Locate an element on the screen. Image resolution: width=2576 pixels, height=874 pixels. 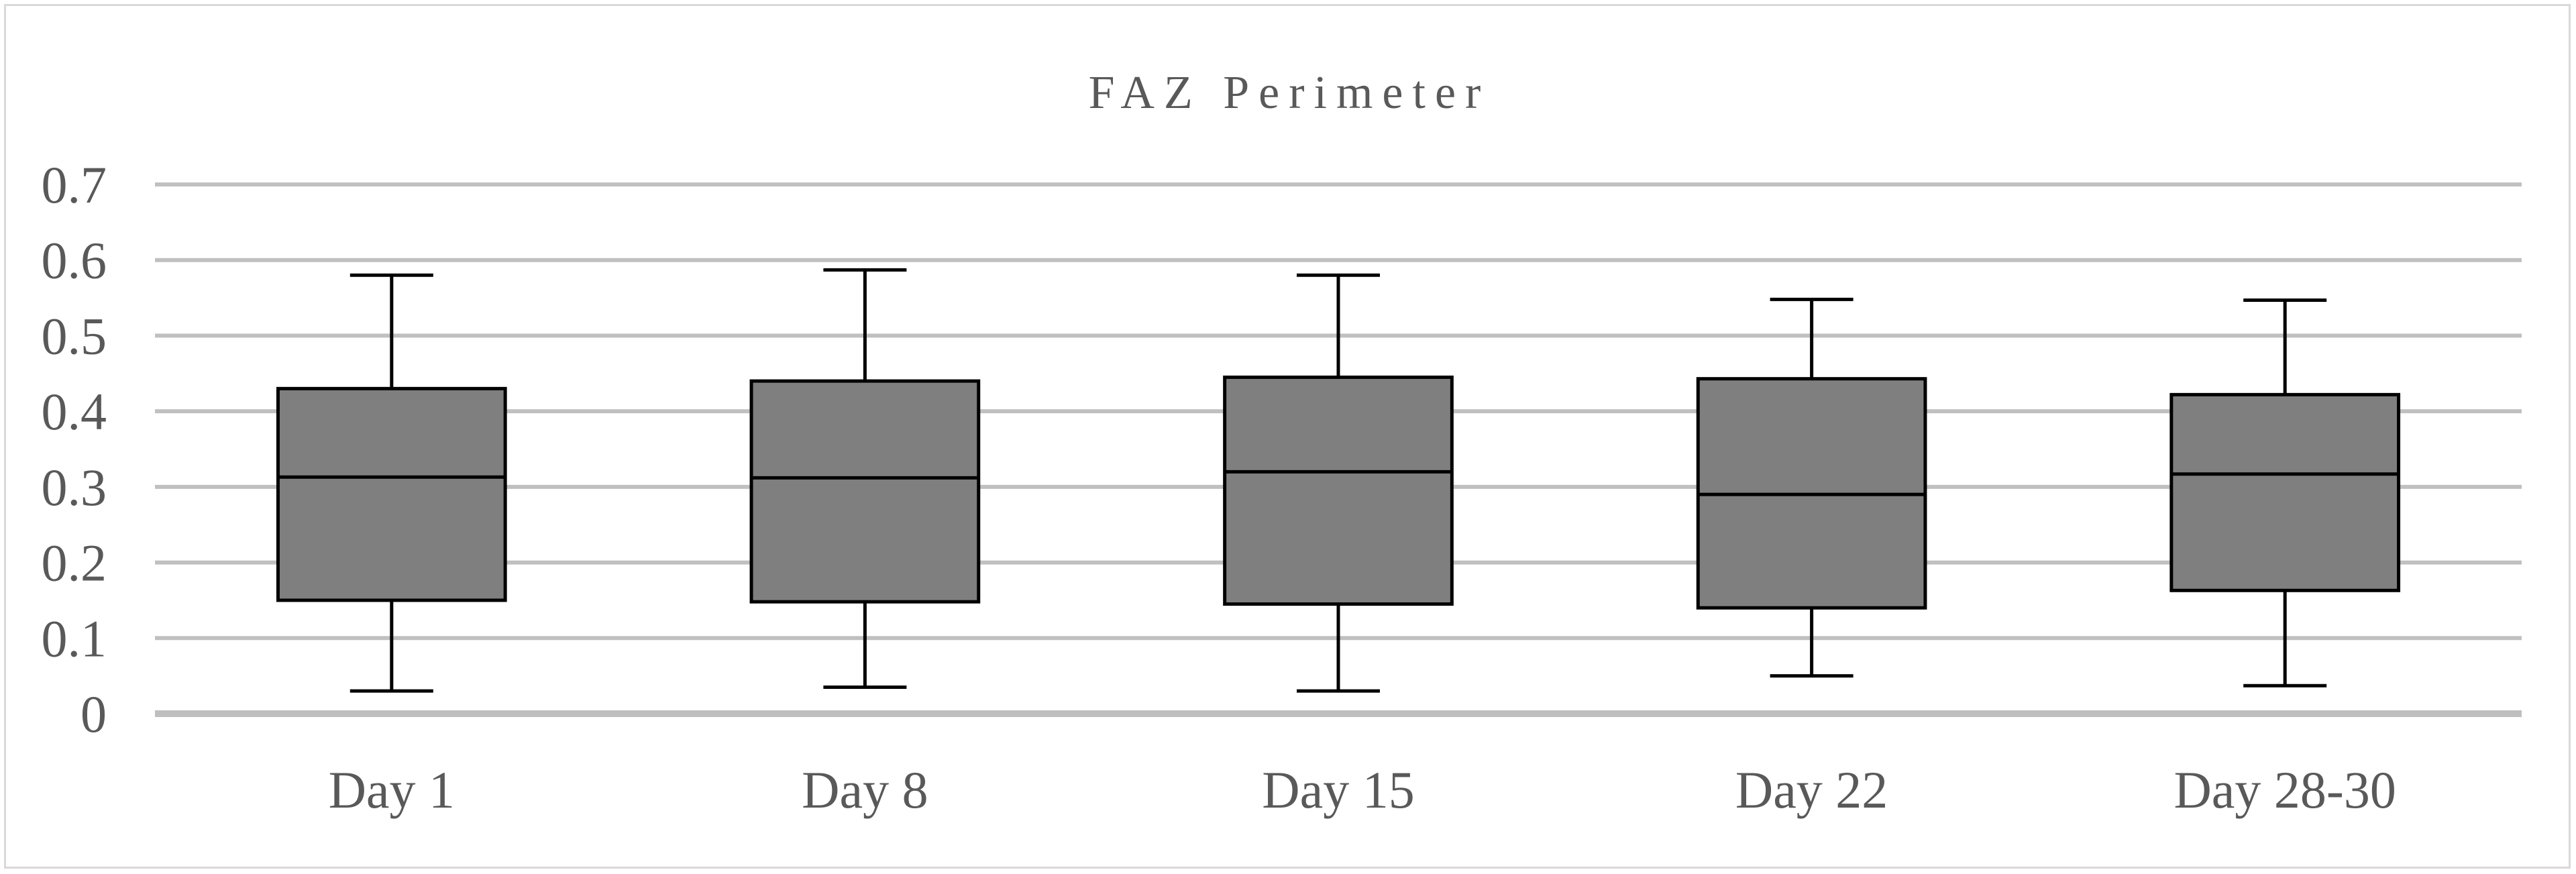
y-tick-label: 0.7 is located at coordinates (74, 185).